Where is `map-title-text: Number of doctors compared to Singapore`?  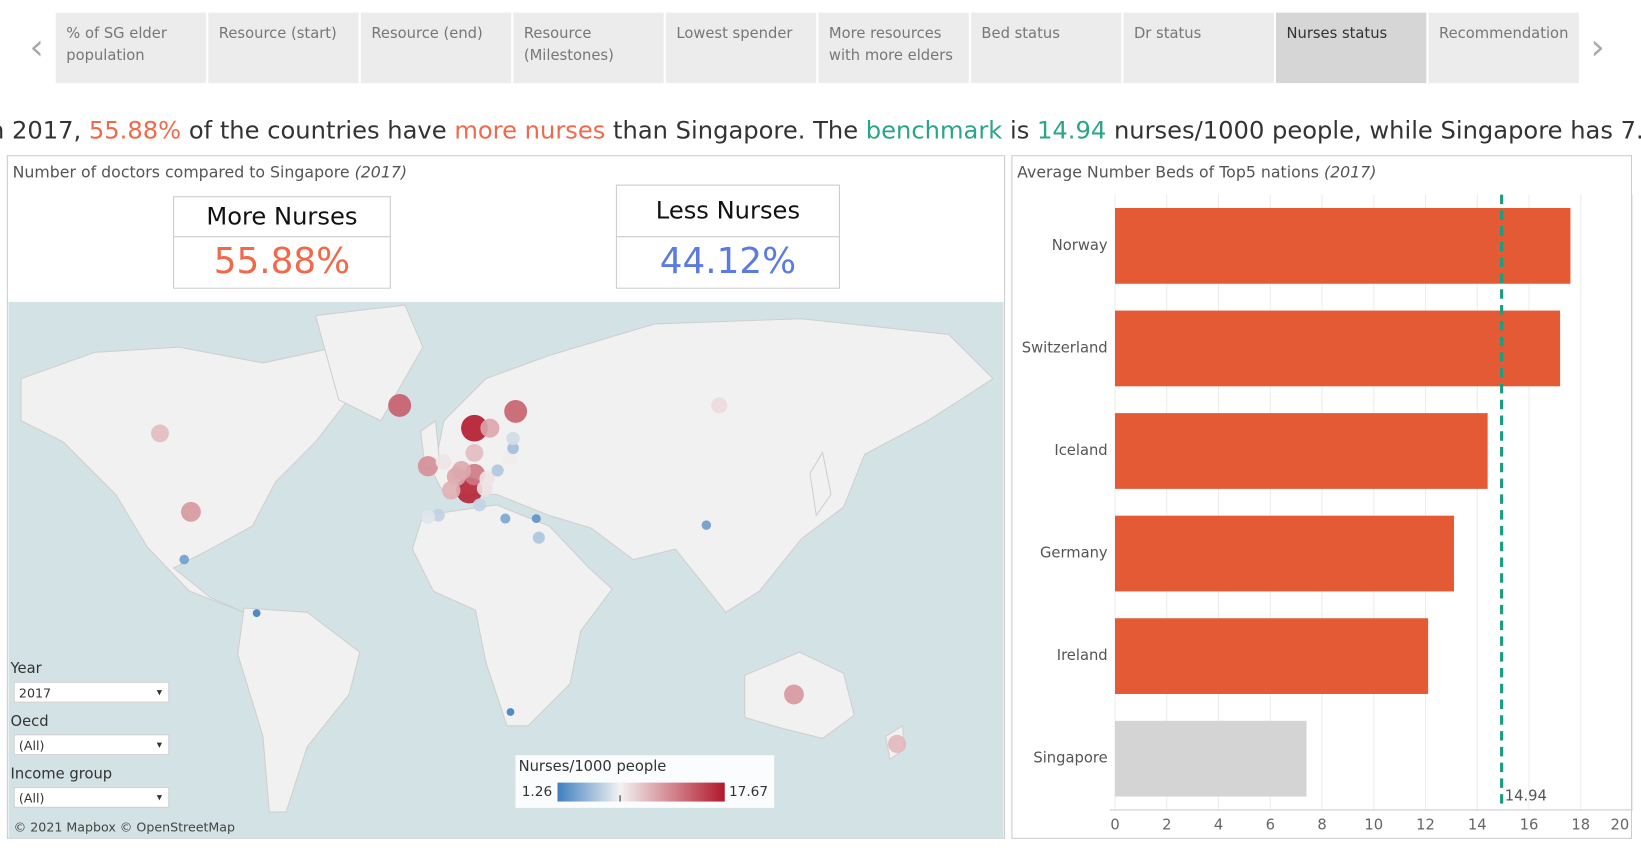
map-title-text: Number of doctors compared to Singapore is located at coordinates (181, 171).